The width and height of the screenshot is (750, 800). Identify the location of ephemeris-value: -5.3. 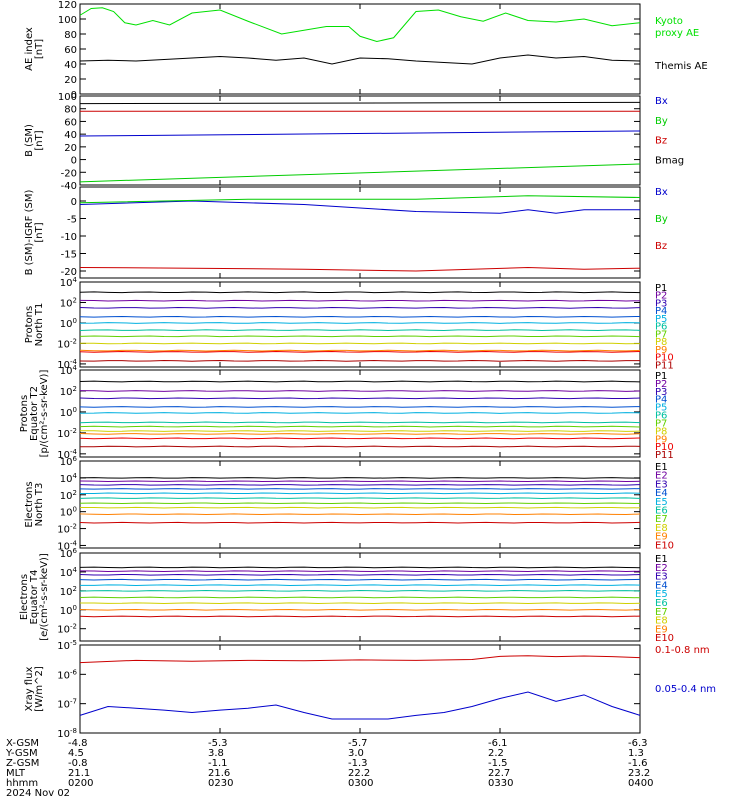
(218, 743).